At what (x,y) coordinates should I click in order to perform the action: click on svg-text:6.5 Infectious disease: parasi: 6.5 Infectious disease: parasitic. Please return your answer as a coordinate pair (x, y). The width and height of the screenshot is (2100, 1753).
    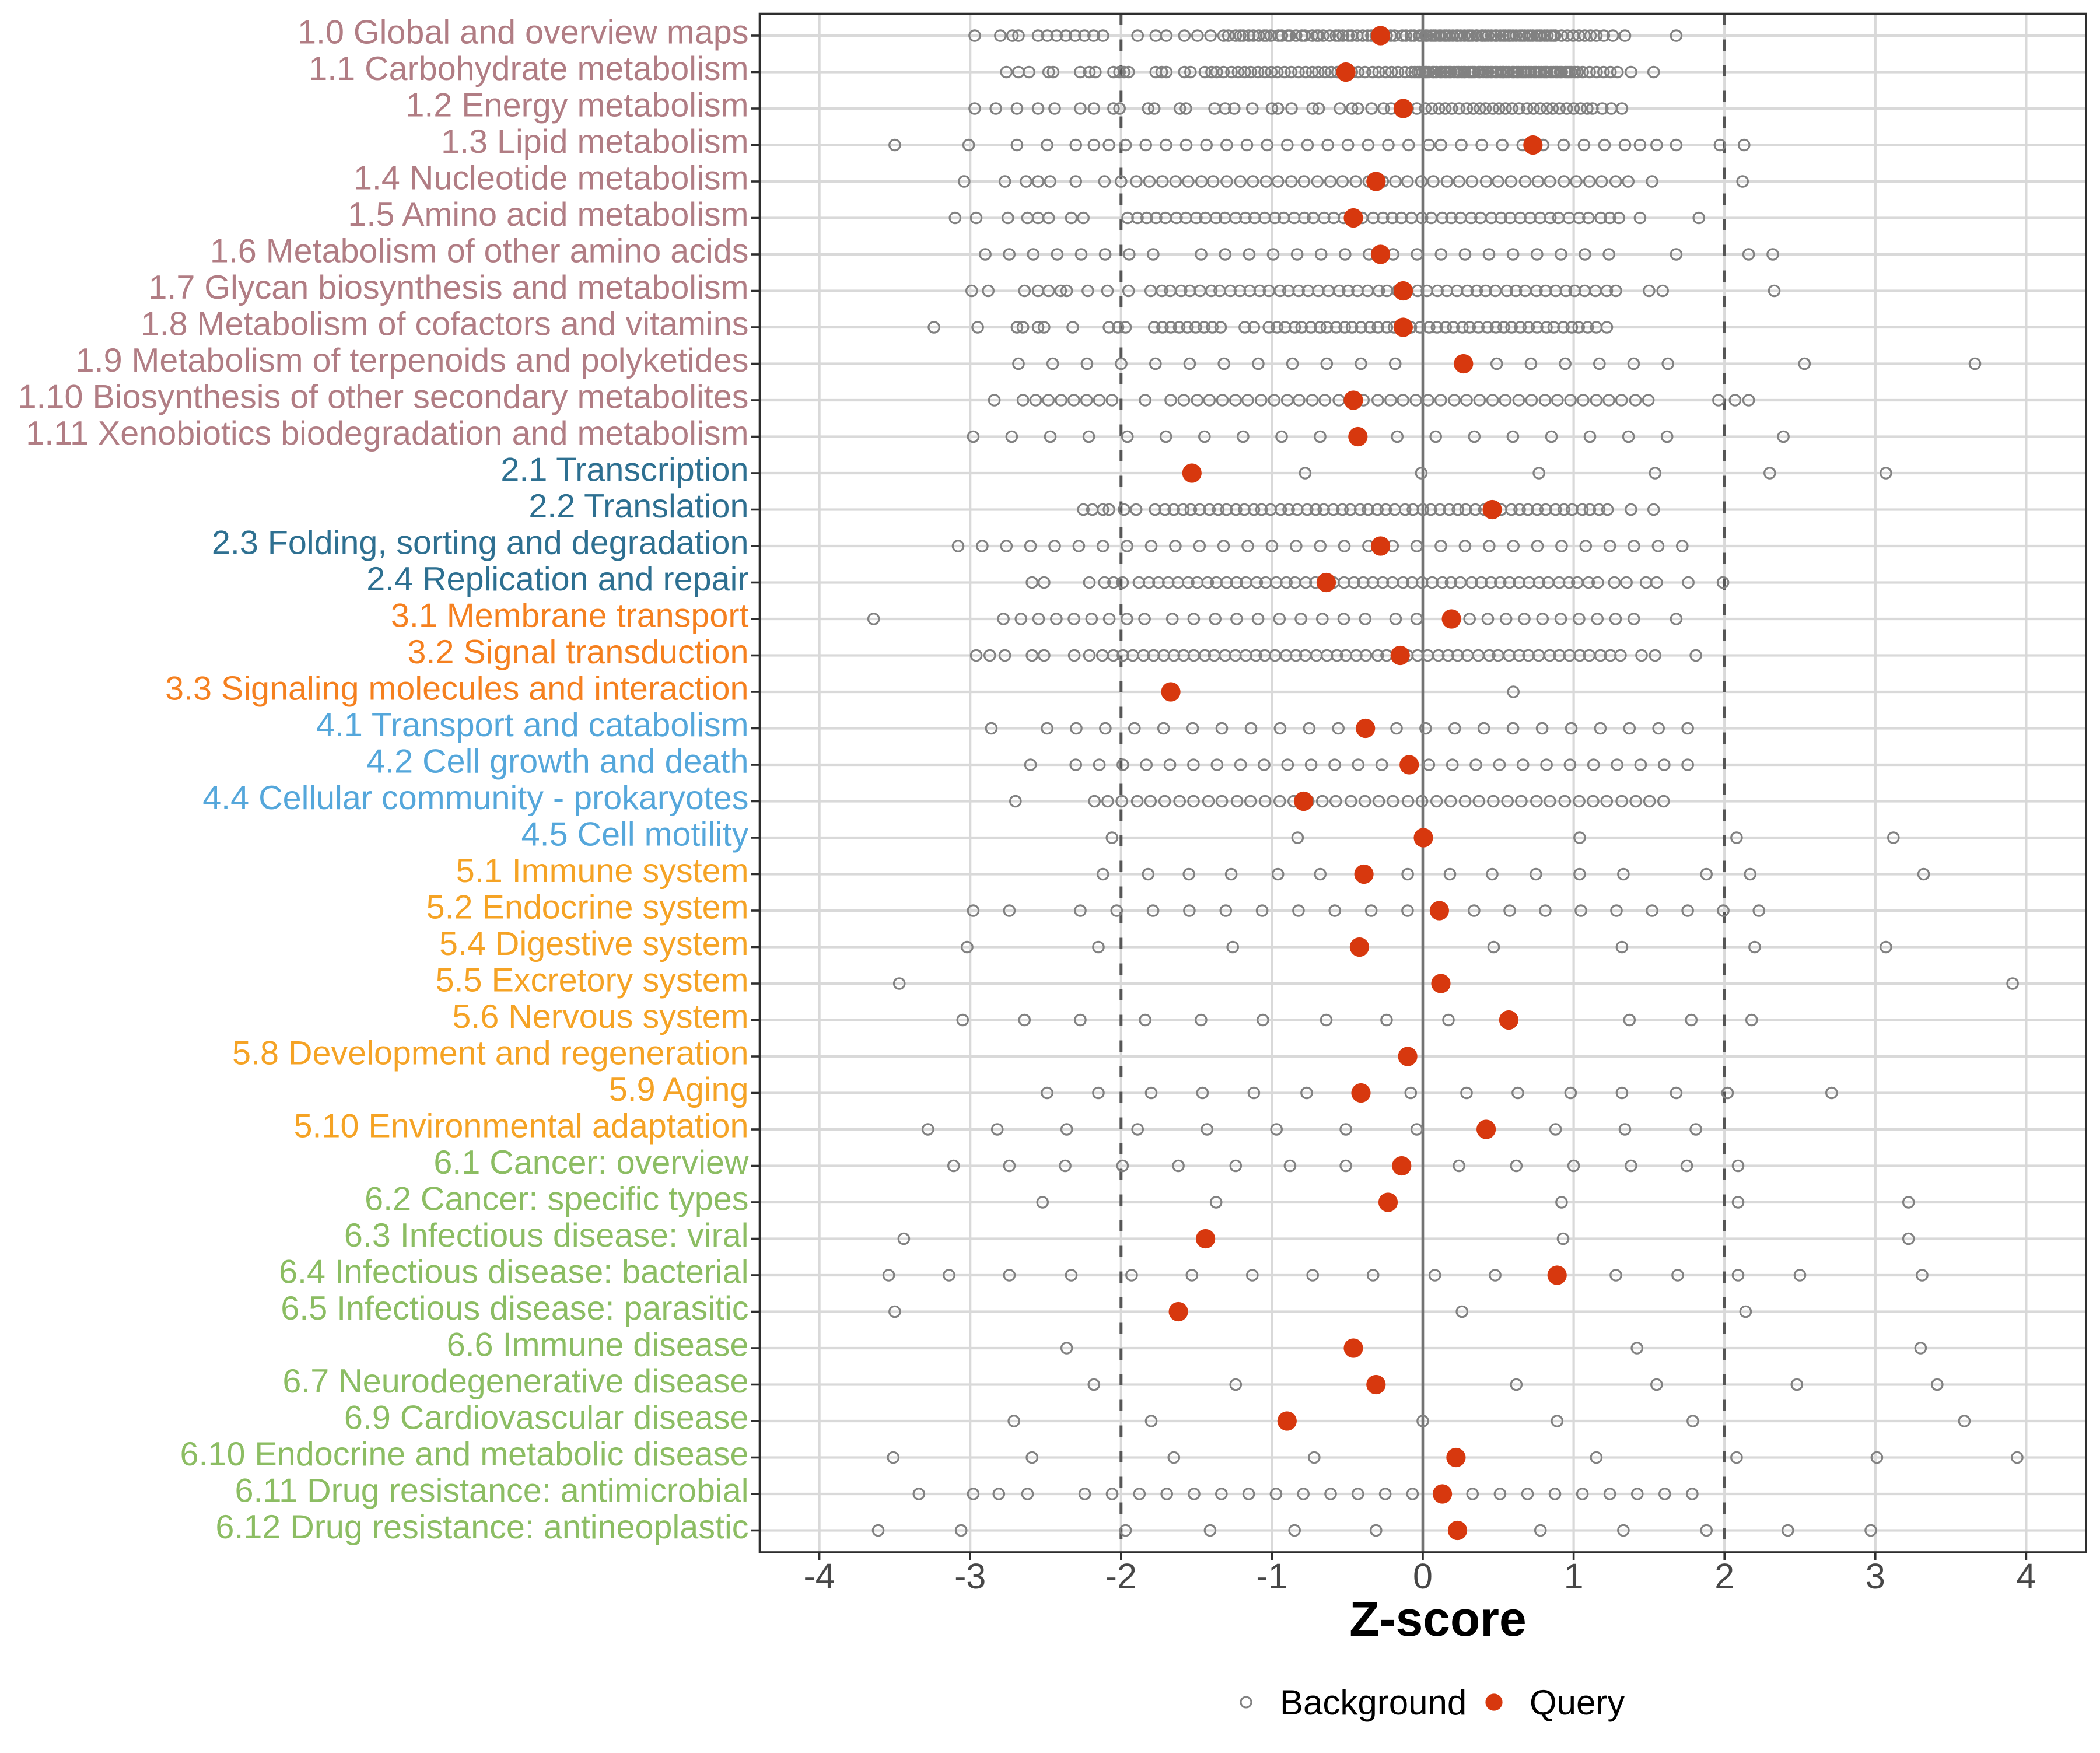
    Looking at the image, I should click on (514, 1308).